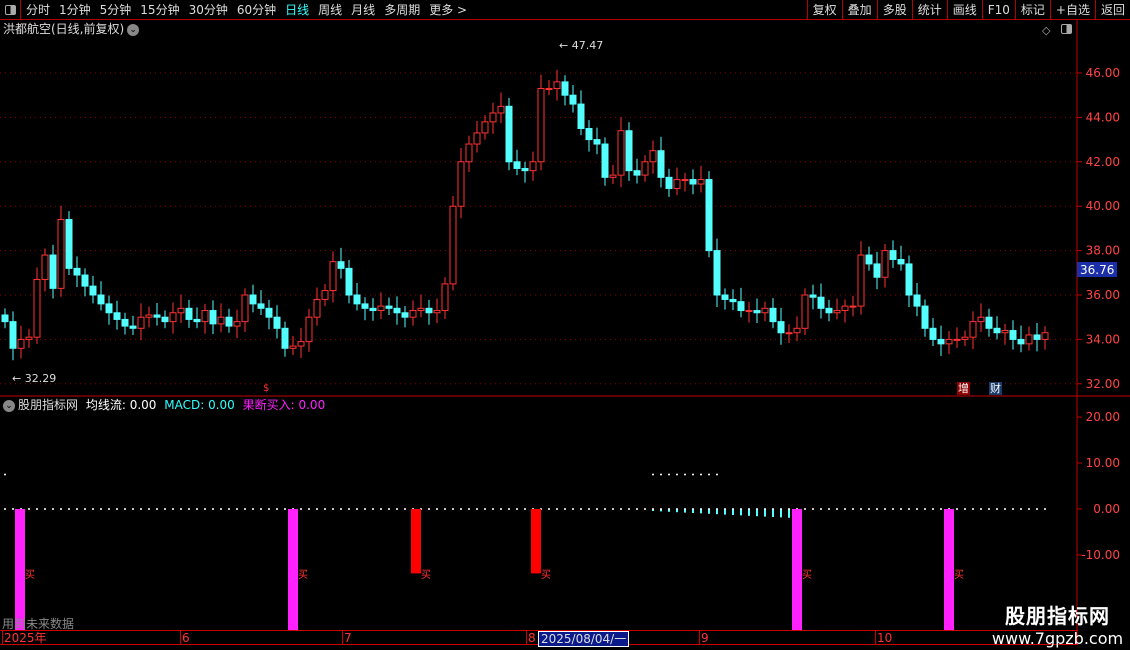 Image resolution: width=1130 pixels, height=650 pixels. I want to click on watermark: 股朋指标网 www.7gpzb.com, so click(1057, 626).